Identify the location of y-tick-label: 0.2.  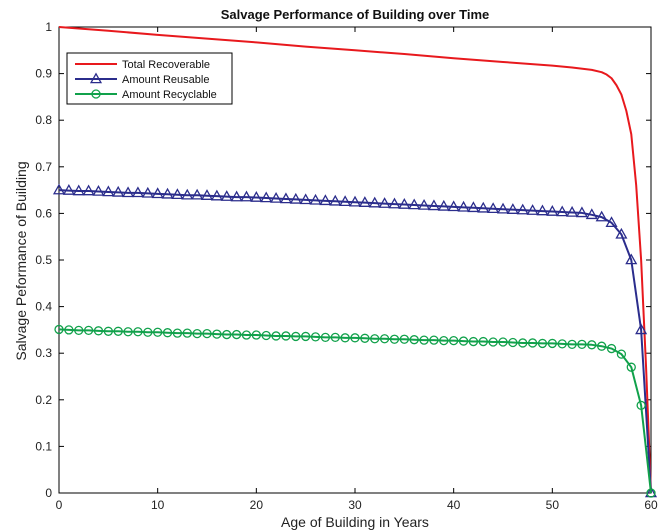
(43, 400).